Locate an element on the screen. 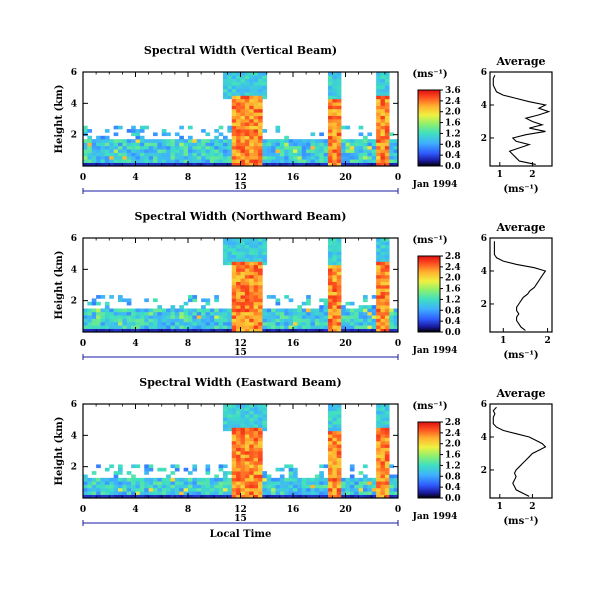 Image resolution: width=610 pixels, height=598 pixels. colorbar-tick-label: 2.4 is located at coordinates (453, 102).